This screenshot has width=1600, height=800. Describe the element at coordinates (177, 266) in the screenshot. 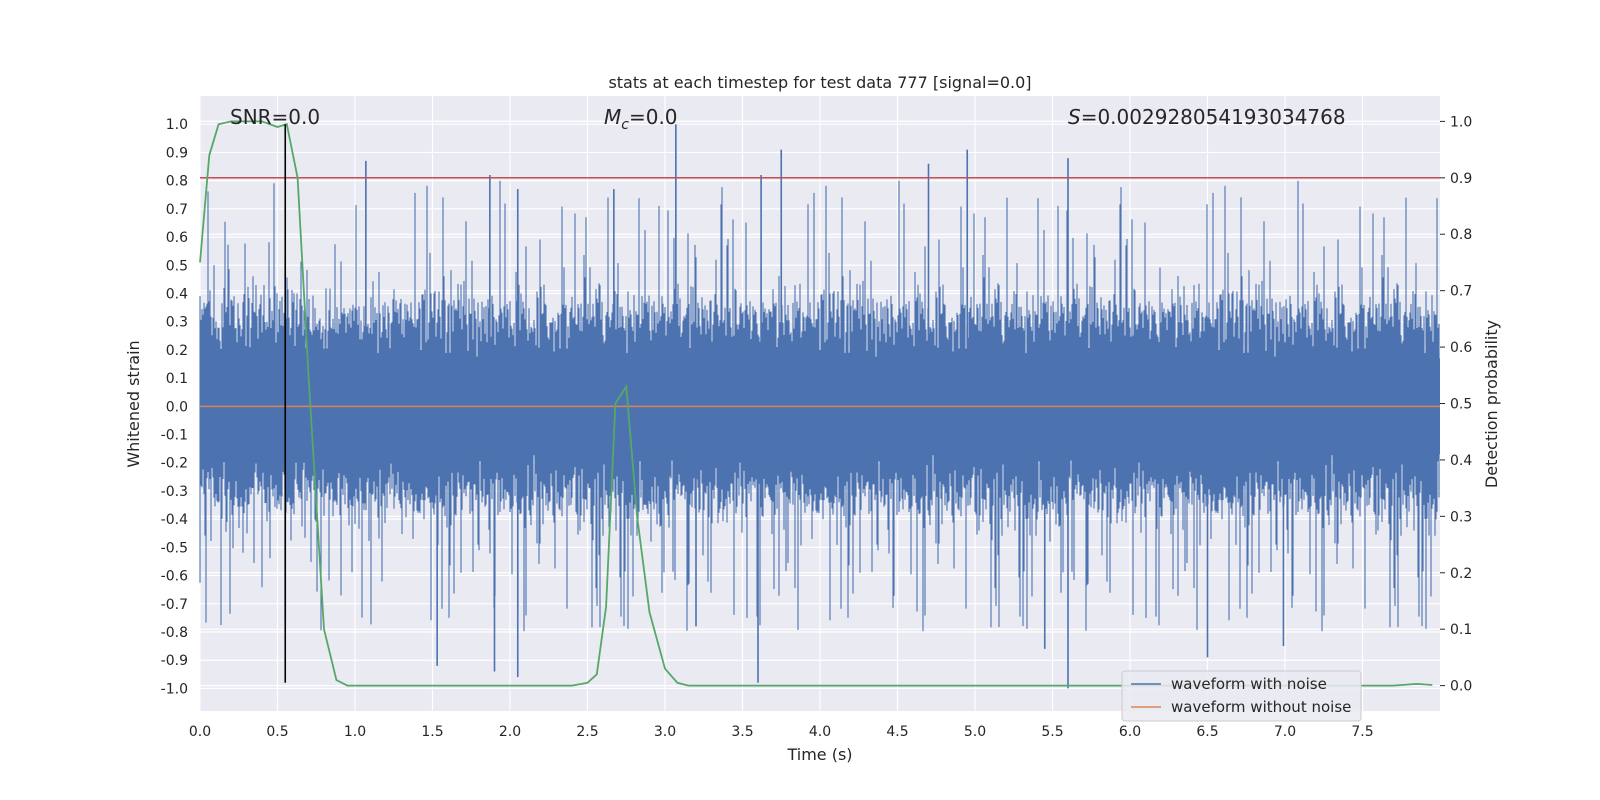

I see `y-tick-label: 0.5` at that location.